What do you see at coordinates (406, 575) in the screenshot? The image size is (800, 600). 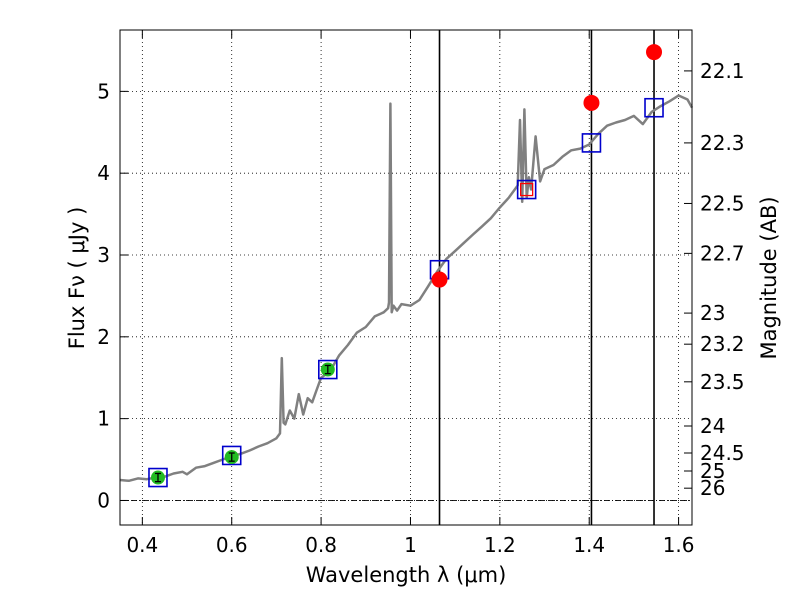 I see `x-axis-label: Wavelength λ (μm)` at bounding box center [406, 575].